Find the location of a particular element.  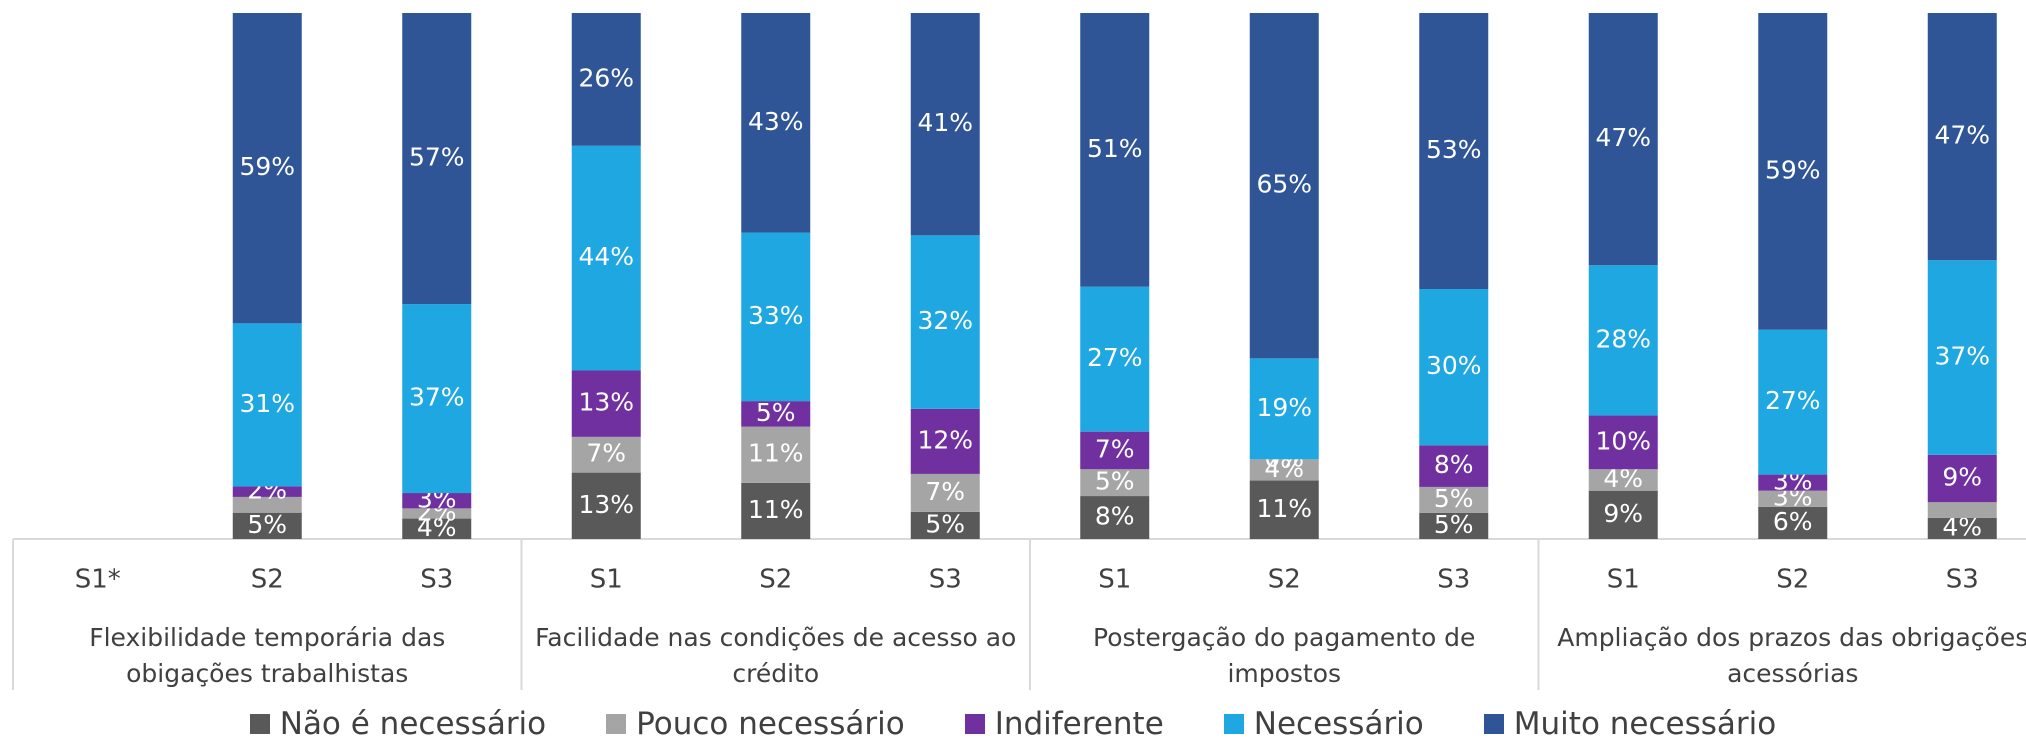

value-label: 41% is located at coordinates (945, 122).